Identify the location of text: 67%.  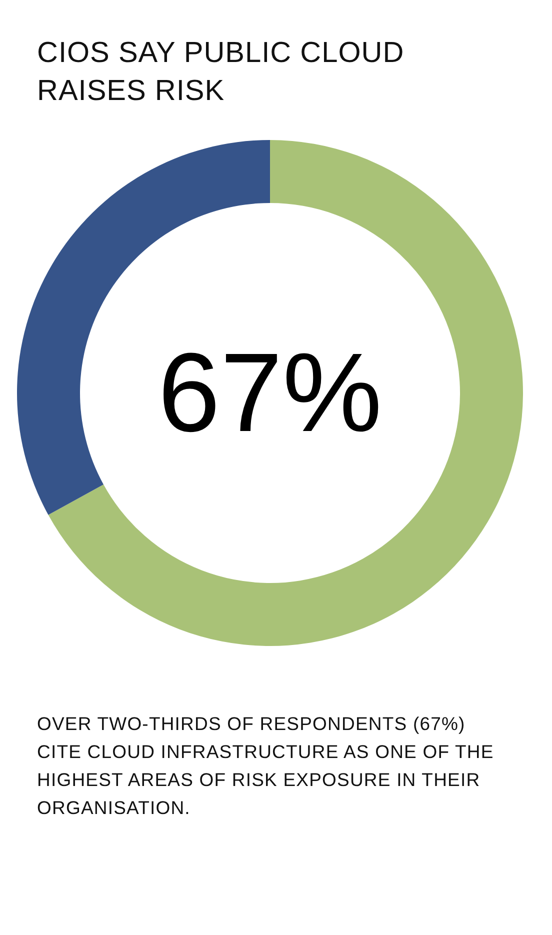
(270, 392).